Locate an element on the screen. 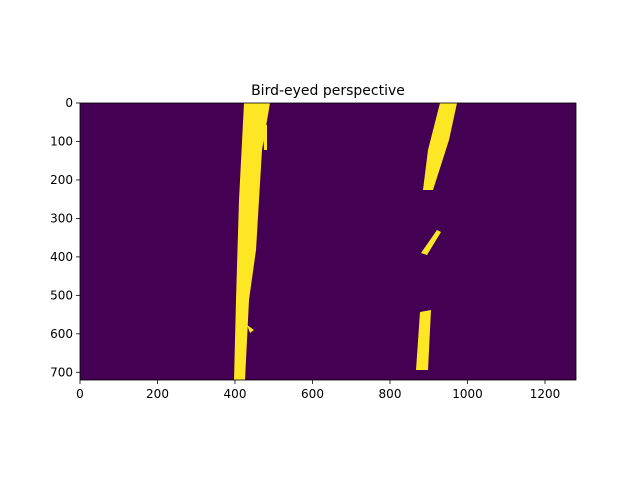  y-tick-label: 200 is located at coordinates (61, 180).